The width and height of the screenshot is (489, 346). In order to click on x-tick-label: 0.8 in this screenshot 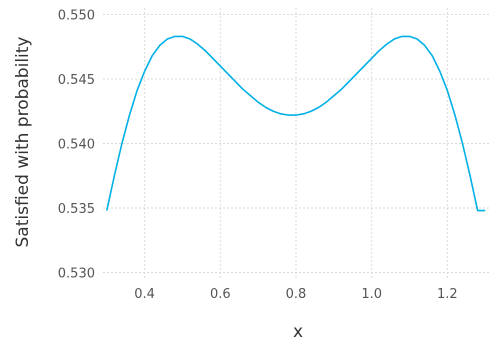, I will do `click(296, 294)`.